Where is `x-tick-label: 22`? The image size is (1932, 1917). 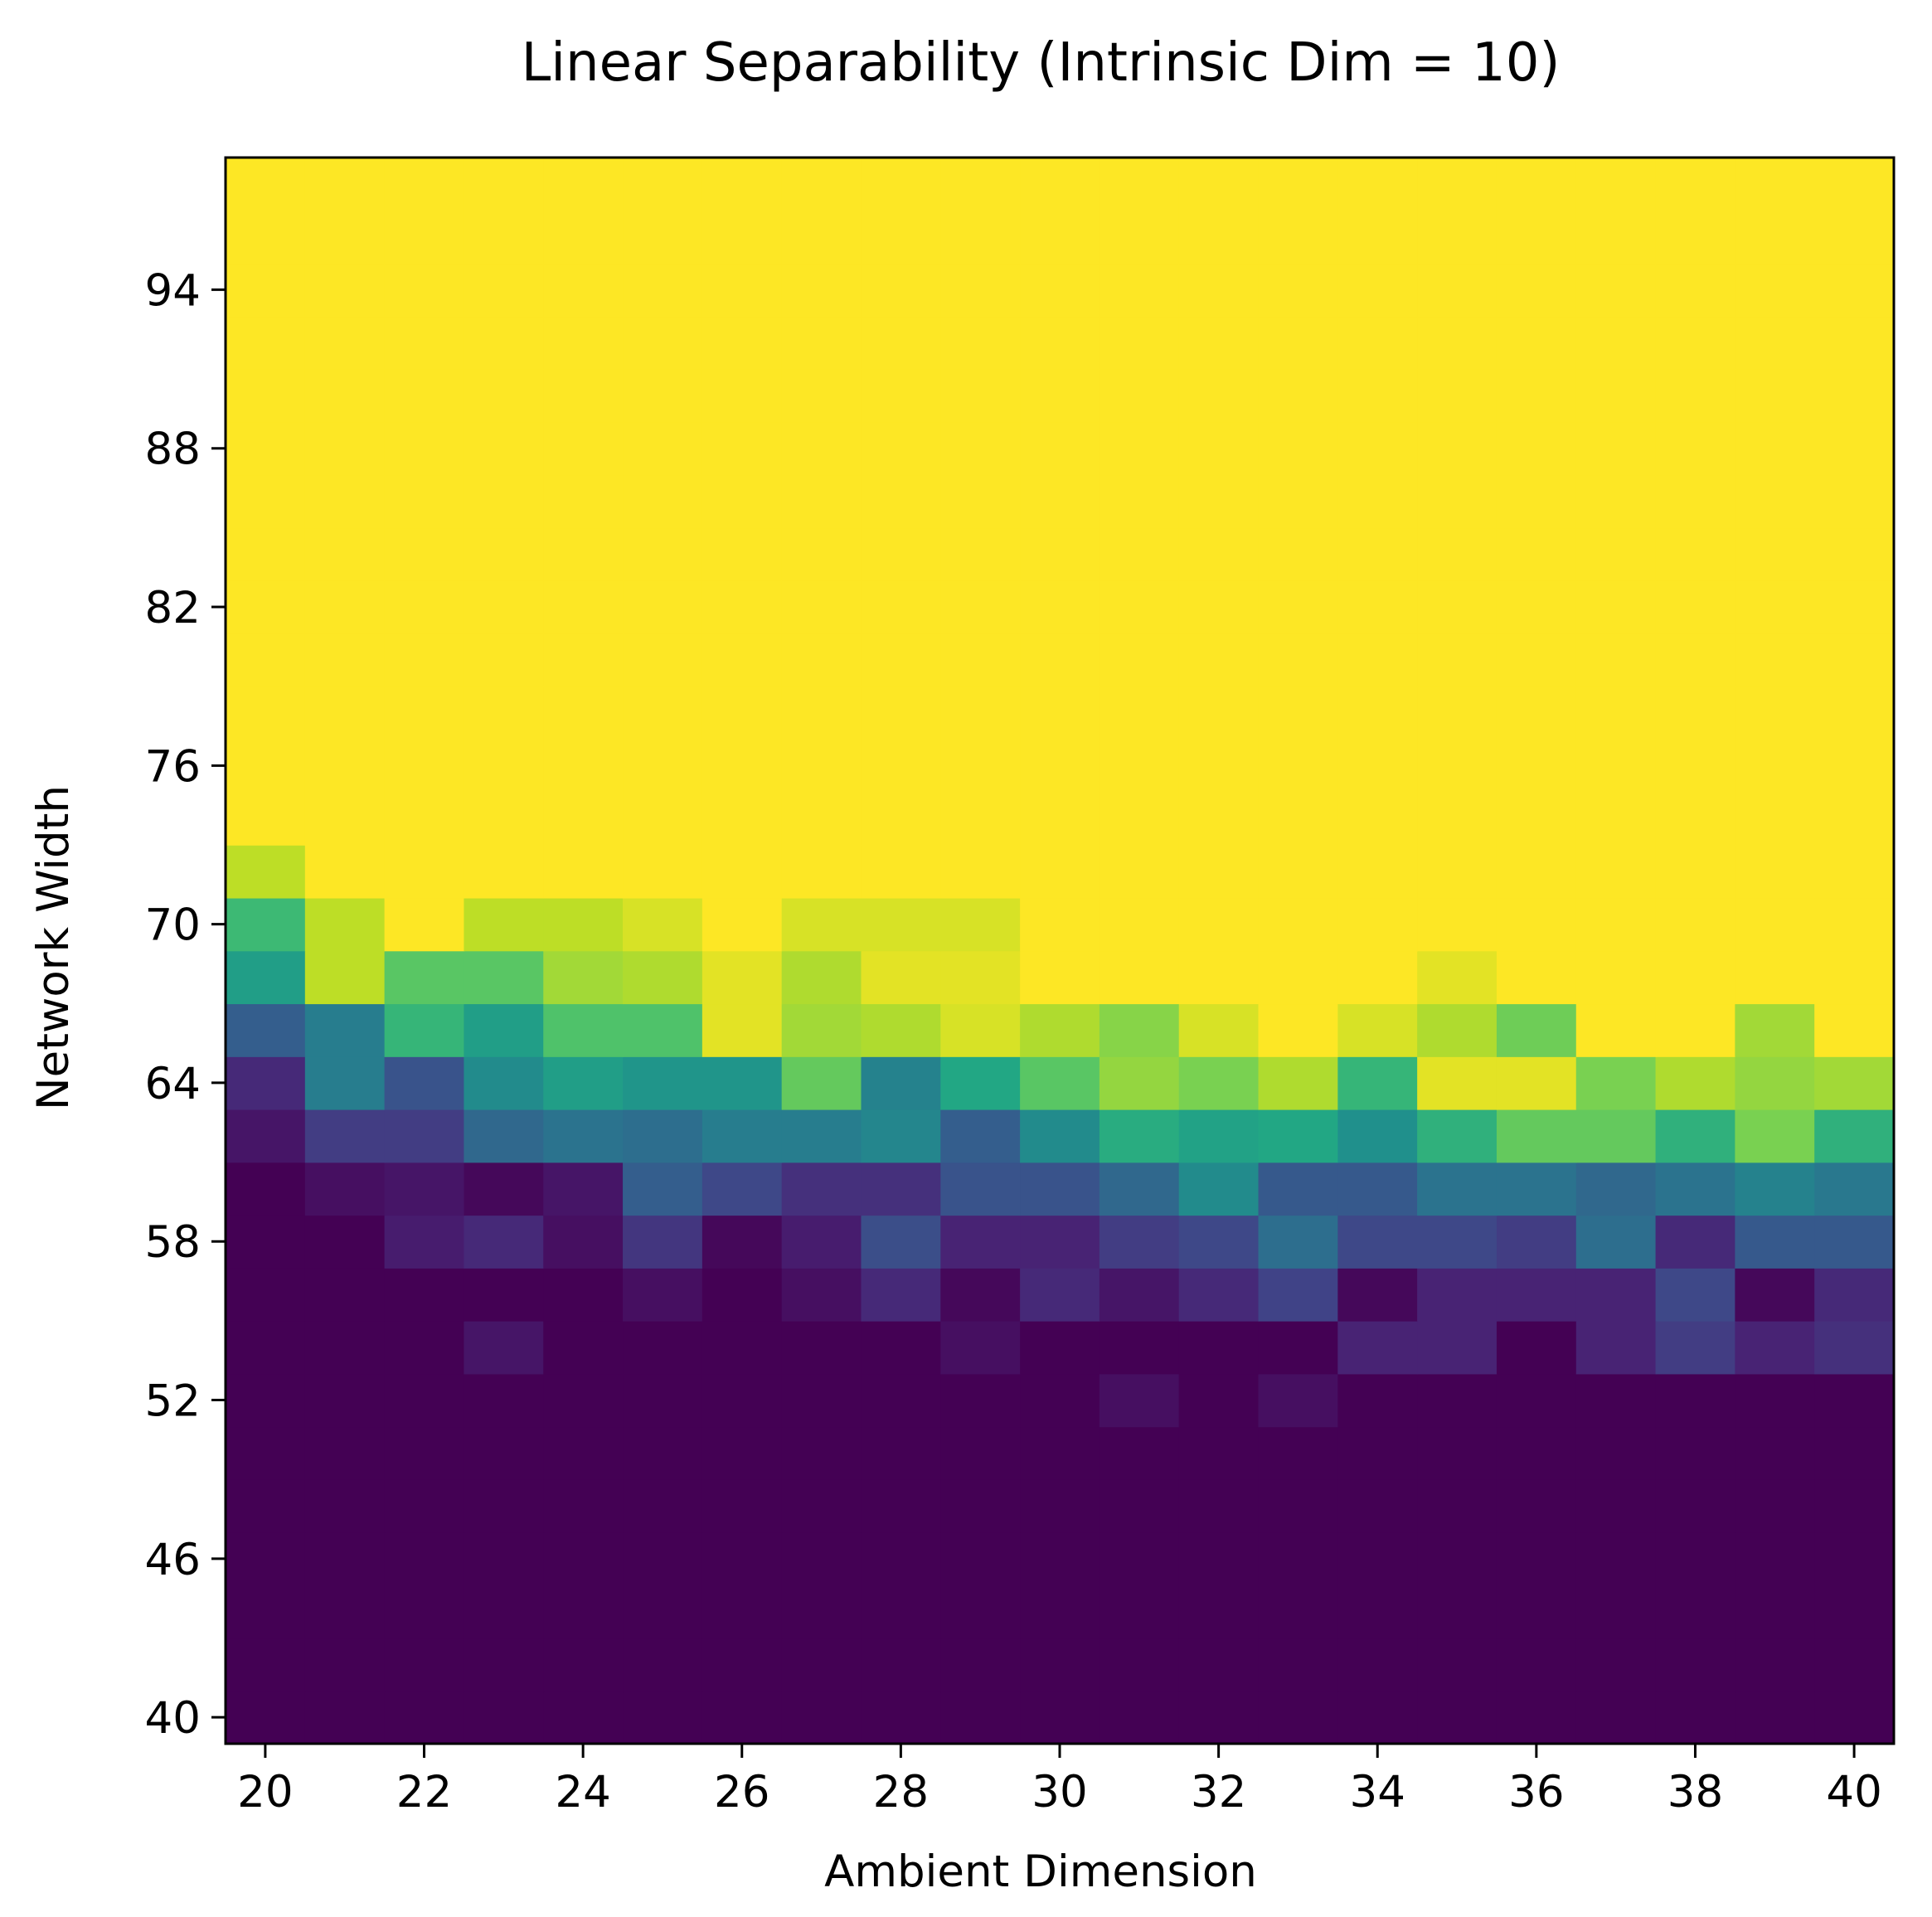
x-tick-label: 22 is located at coordinates (424, 1793).